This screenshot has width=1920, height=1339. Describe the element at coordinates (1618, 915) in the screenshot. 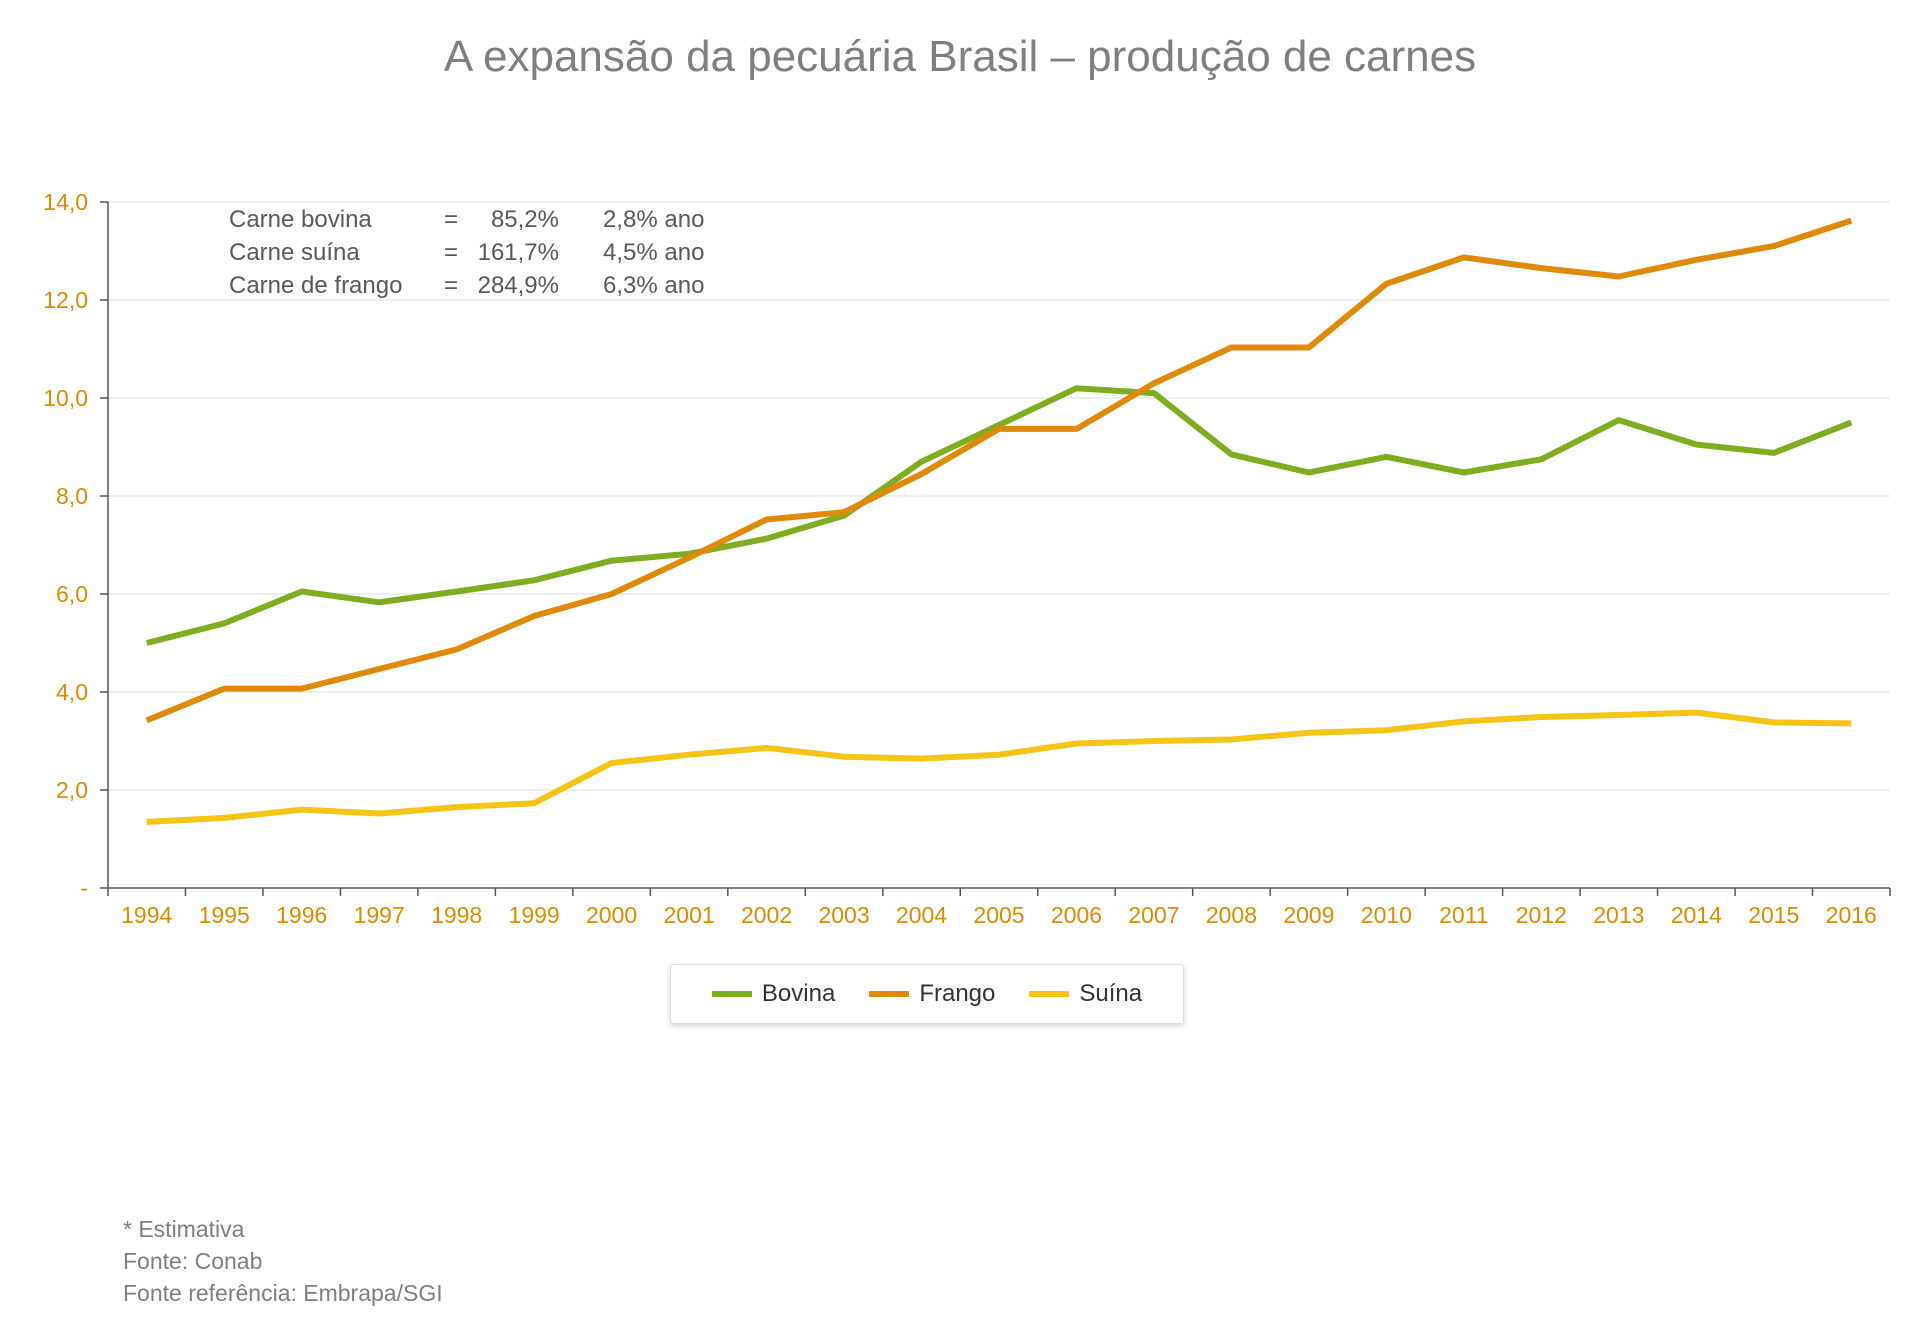

I see `x-tick-label: 2013` at that location.